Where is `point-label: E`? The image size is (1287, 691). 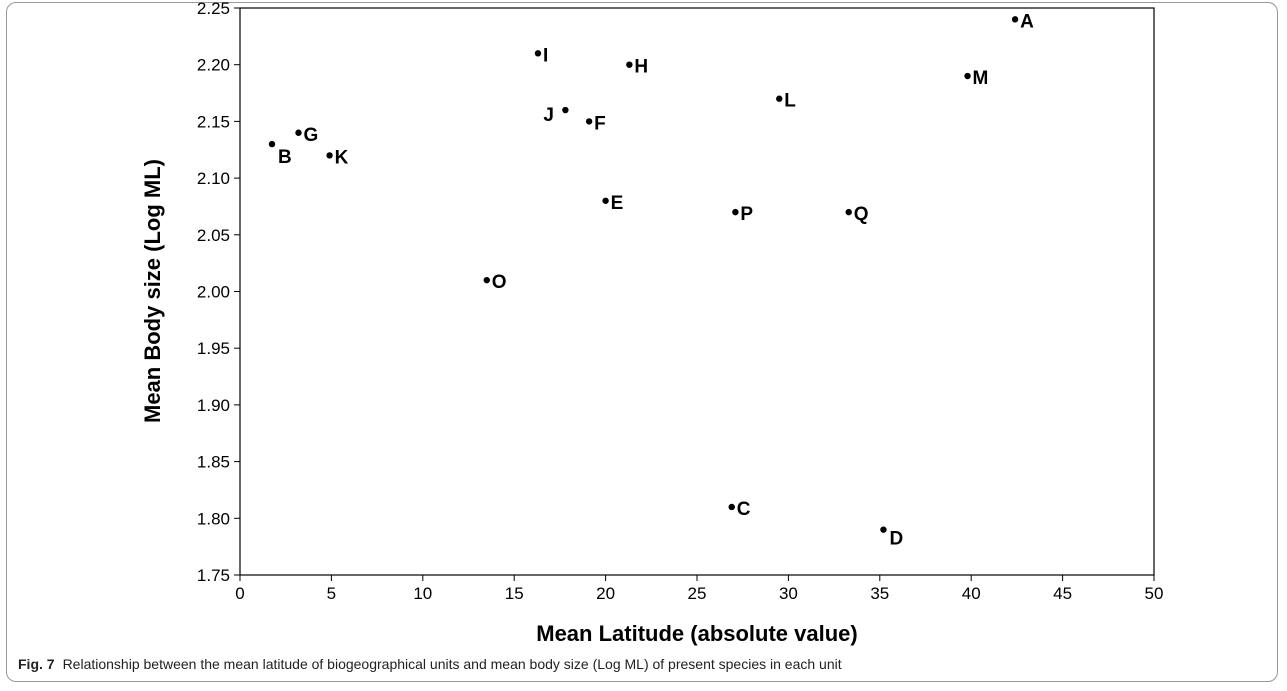 point-label: E is located at coordinates (617, 203).